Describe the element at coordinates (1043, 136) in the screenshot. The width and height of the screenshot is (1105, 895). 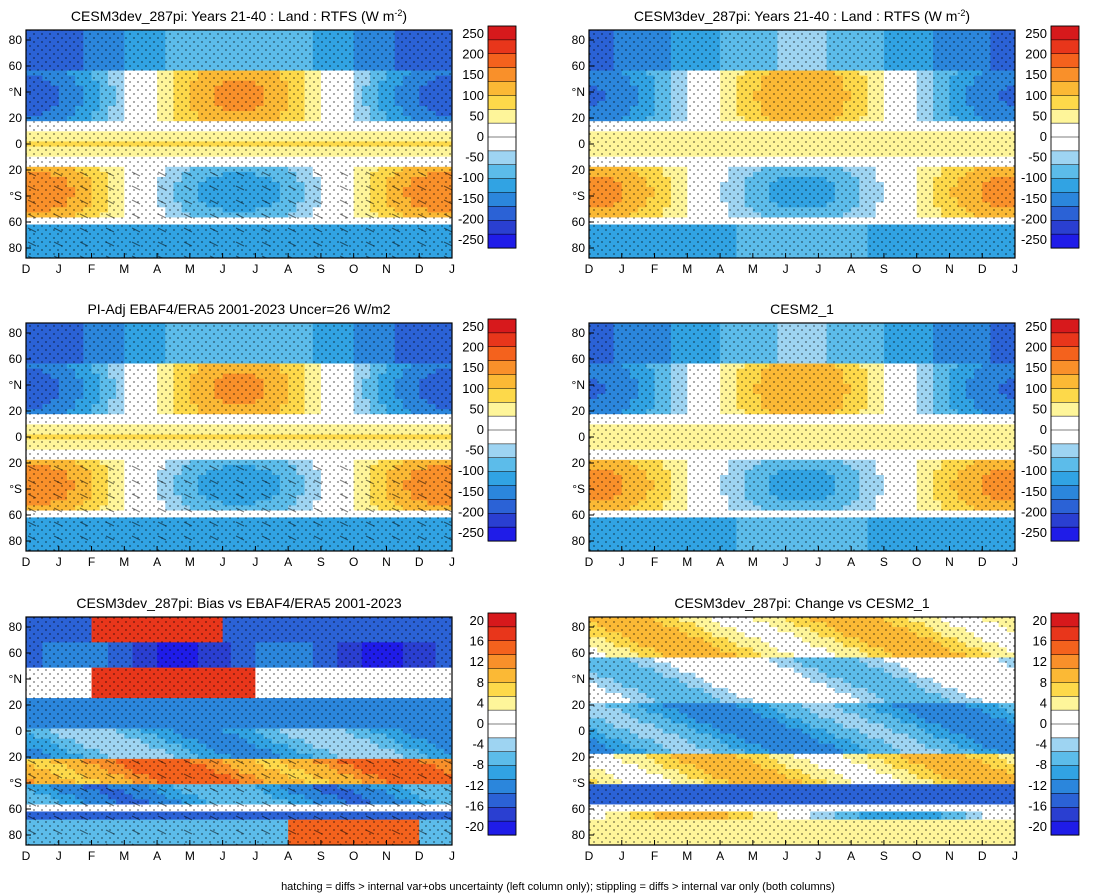
I see `colorbar-tick-label: 0` at that location.